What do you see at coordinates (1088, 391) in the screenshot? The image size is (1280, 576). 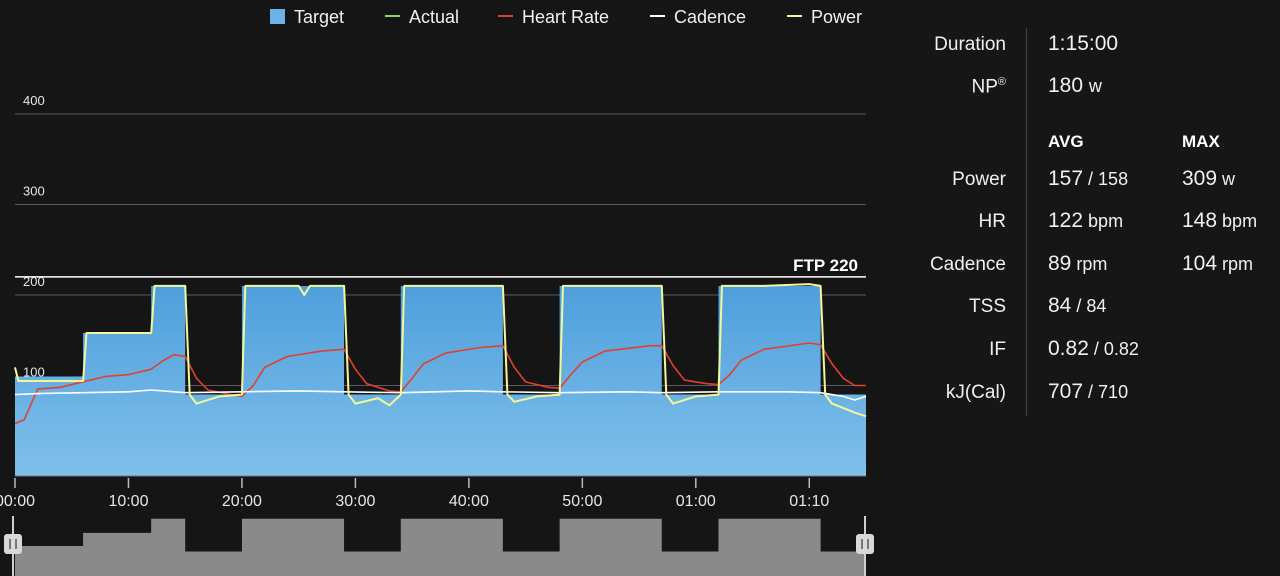 I see `stat-avg-value: 707 / 710` at bounding box center [1088, 391].